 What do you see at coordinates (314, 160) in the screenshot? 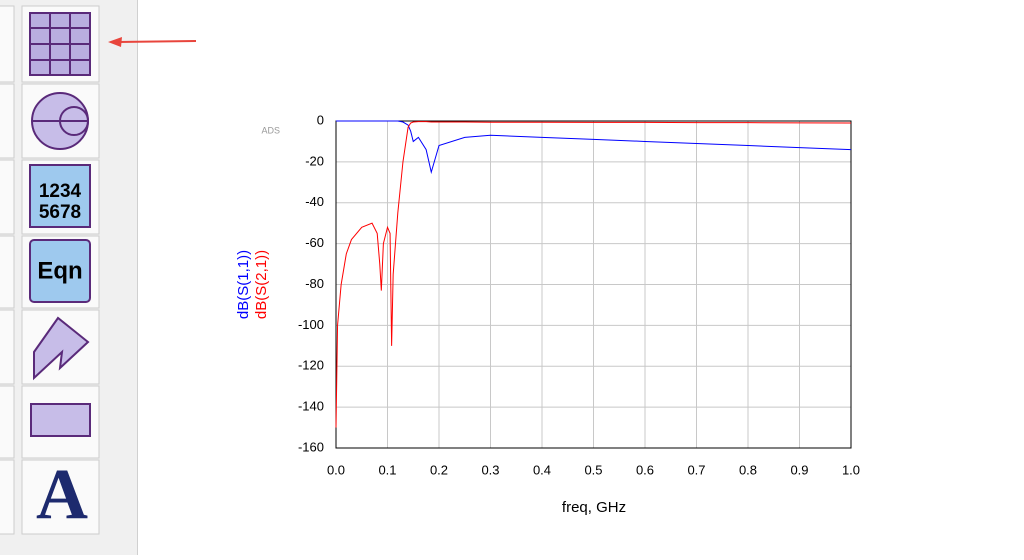
I see `y-tick-label: -20` at bounding box center [314, 160].